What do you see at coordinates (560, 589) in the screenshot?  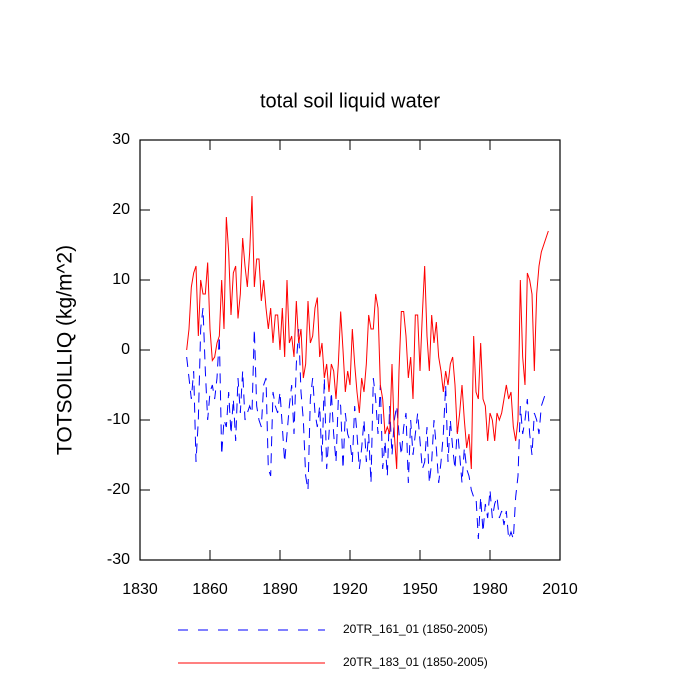 I see `x-tick-label: 2010` at bounding box center [560, 589].